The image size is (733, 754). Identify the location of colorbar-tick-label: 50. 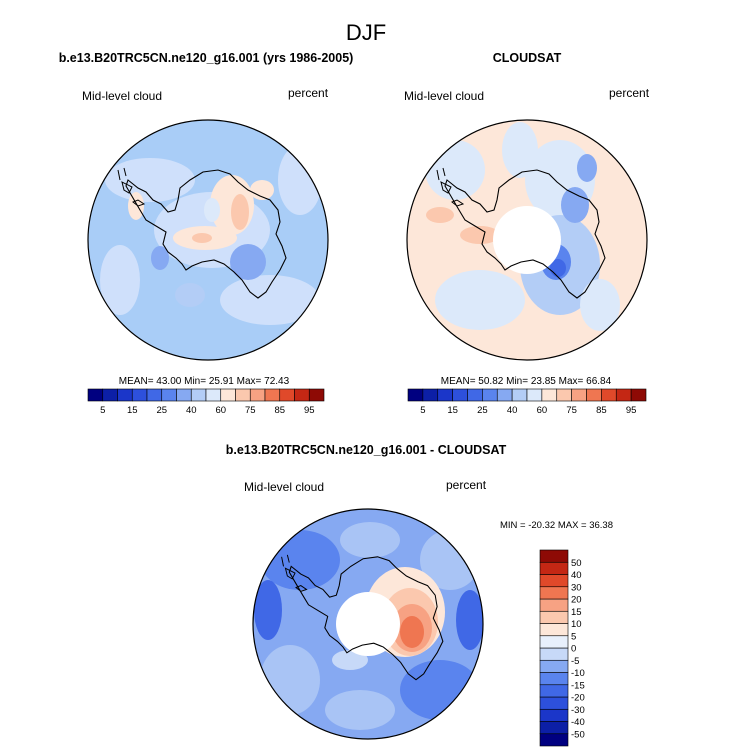
(576, 563).